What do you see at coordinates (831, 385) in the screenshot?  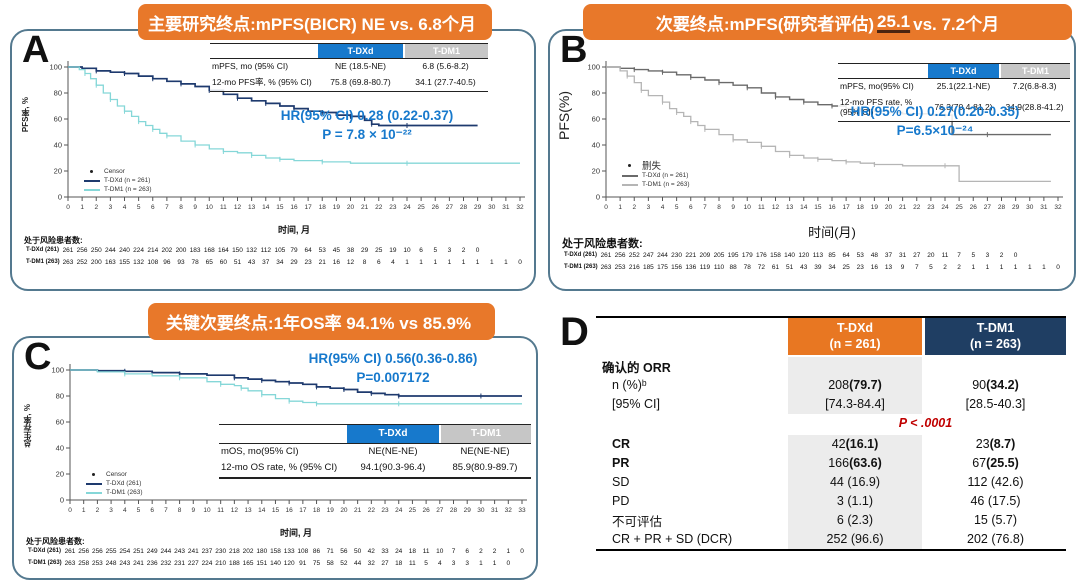 I see `orr-table-row: n (%)ᵇ 208 (79.7) 90 (34.2)` at bounding box center [831, 385].